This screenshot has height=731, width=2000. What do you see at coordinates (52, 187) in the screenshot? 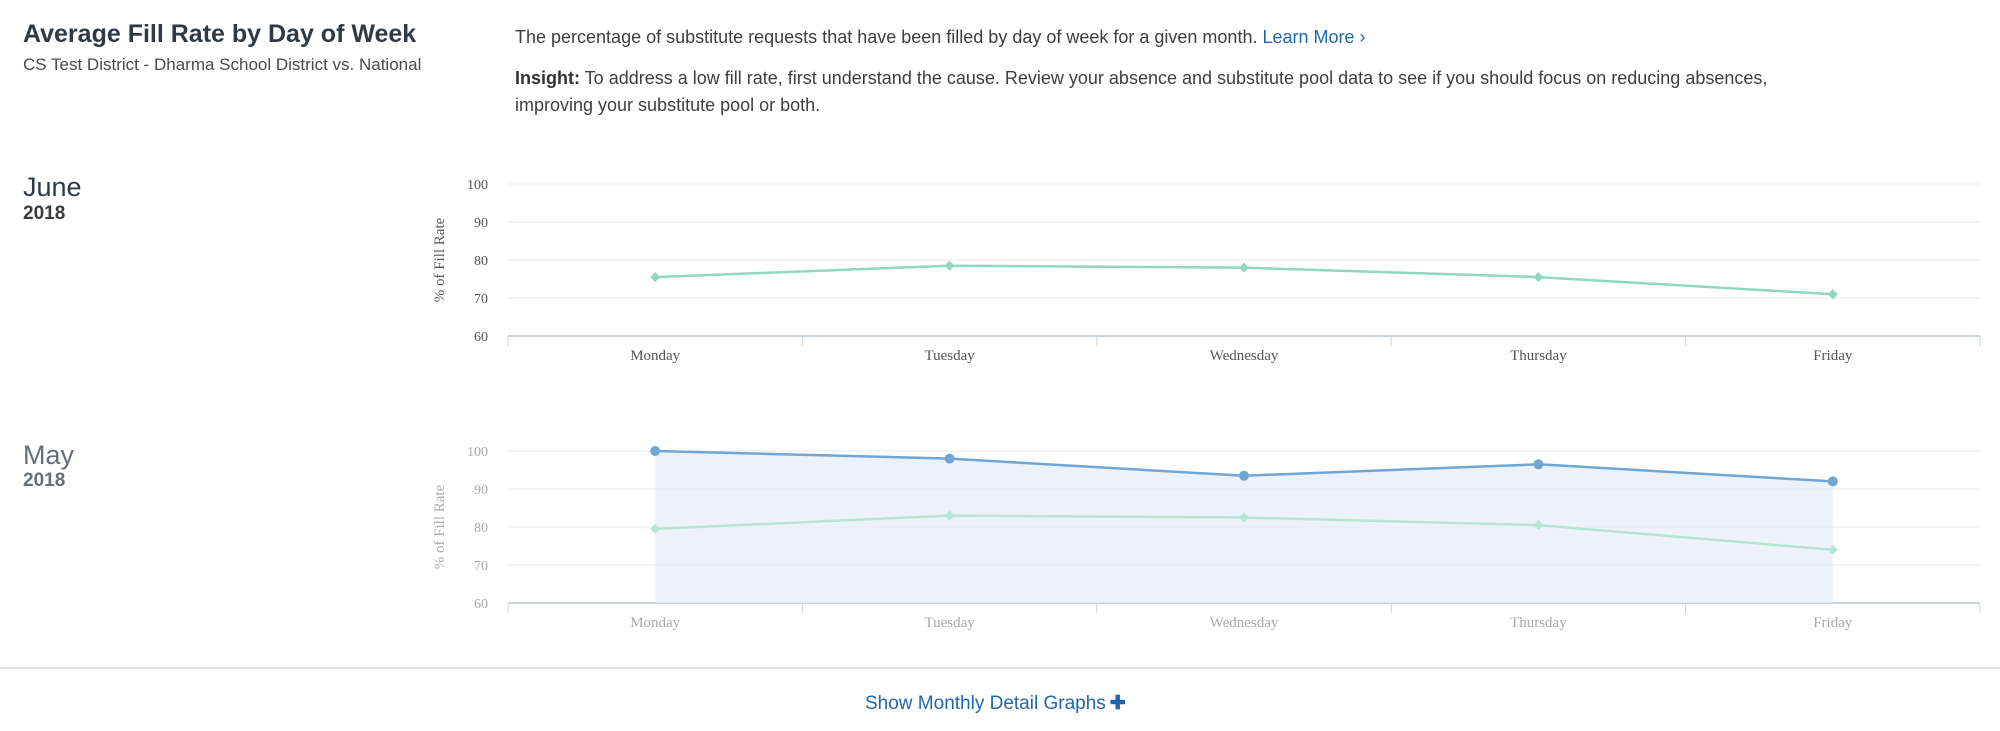
I see `month-label-june: June` at bounding box center [52, 187].